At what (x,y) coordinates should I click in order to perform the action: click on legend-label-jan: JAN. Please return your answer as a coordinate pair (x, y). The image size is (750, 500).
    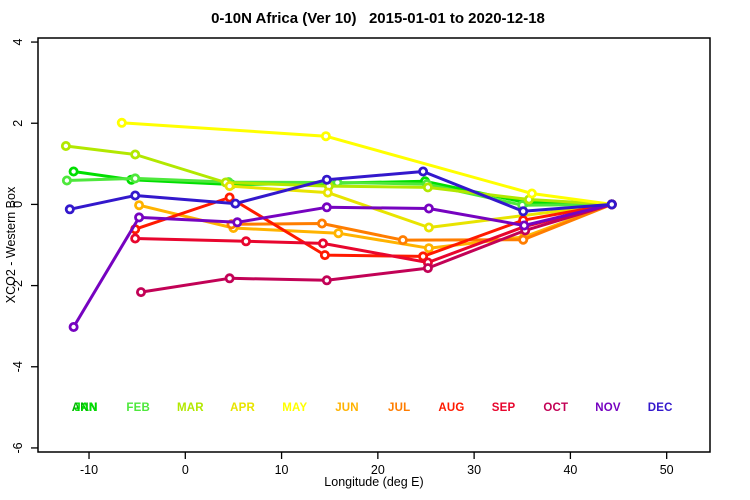
    Looking at the image, I should click on (86, 408).